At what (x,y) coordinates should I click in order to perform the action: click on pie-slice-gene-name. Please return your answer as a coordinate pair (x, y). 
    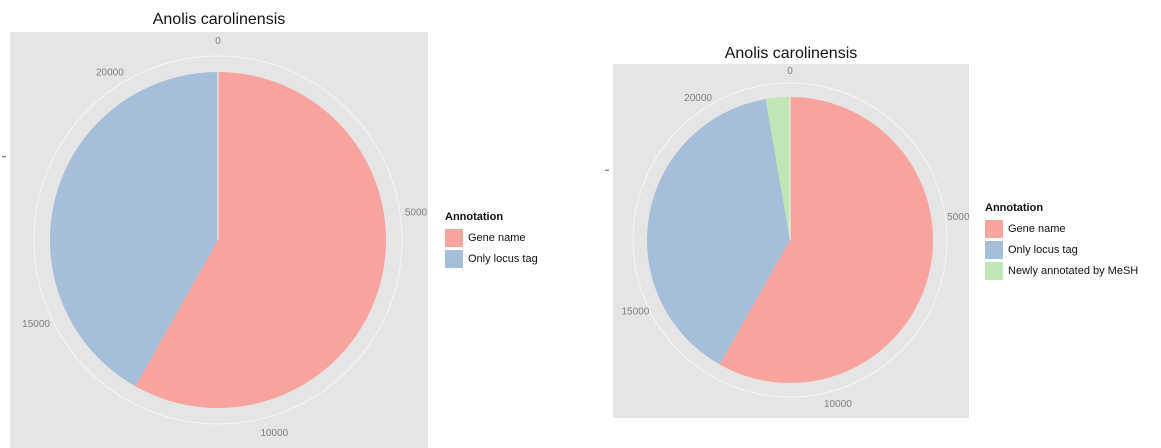
    Looking at the image, I should click on (826, 240).